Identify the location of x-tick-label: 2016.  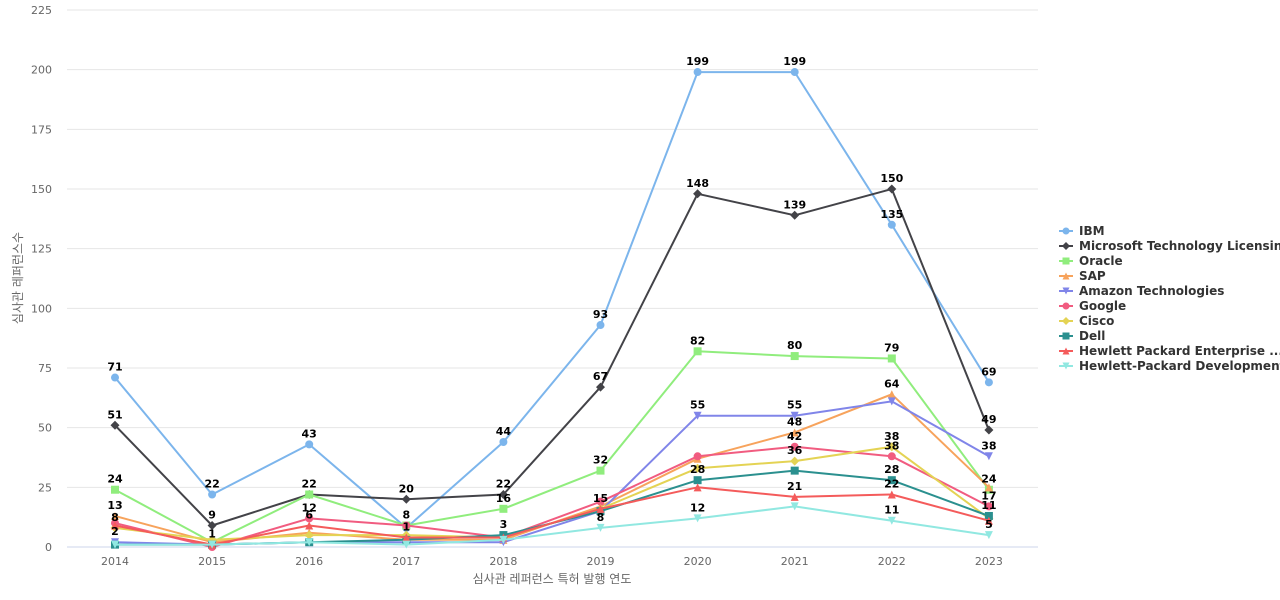
(309, 561).